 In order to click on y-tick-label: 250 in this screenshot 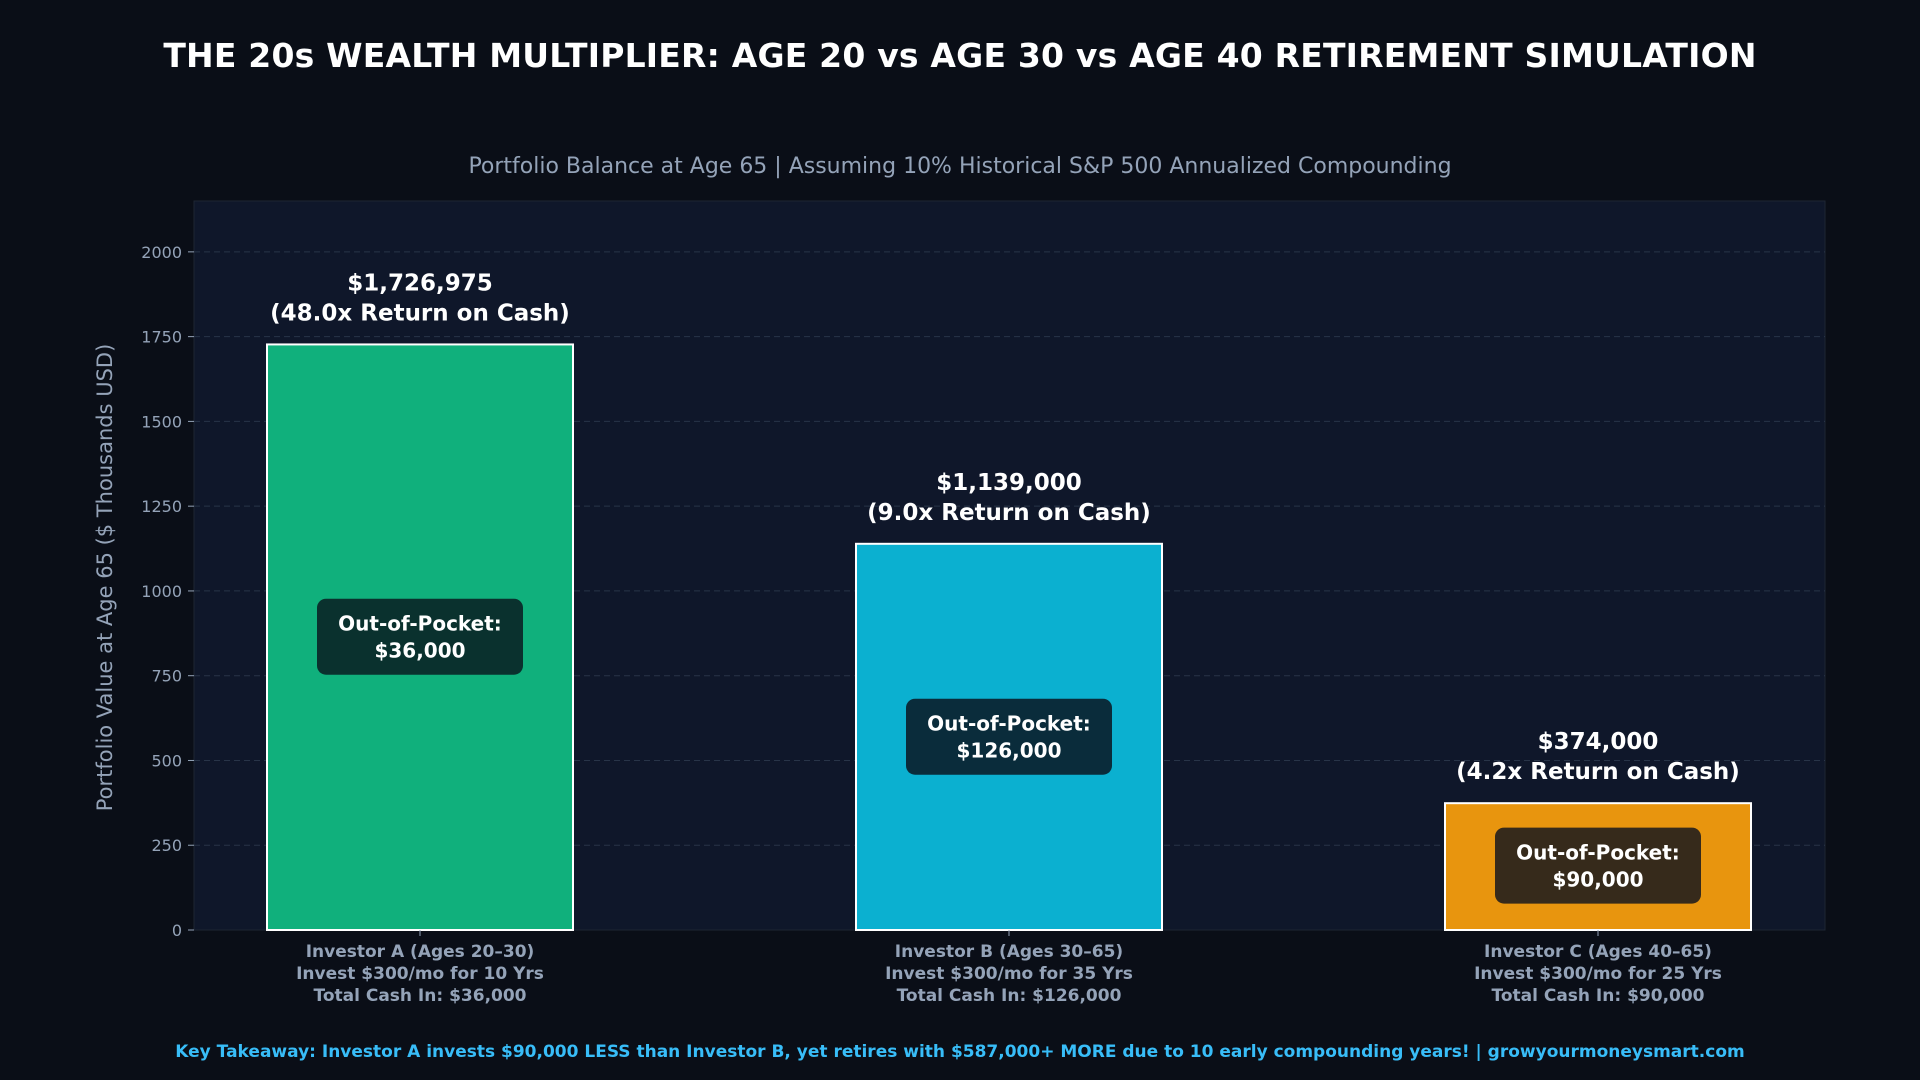, I will do `click(166, 845)`.